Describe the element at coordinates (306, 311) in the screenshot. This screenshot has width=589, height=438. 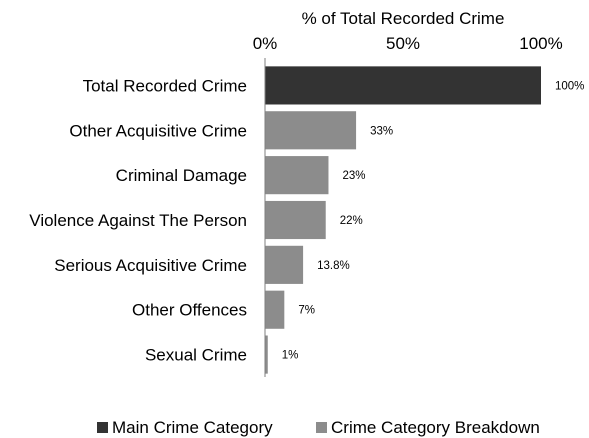
I see `bar-value-label: 7%` at that location.